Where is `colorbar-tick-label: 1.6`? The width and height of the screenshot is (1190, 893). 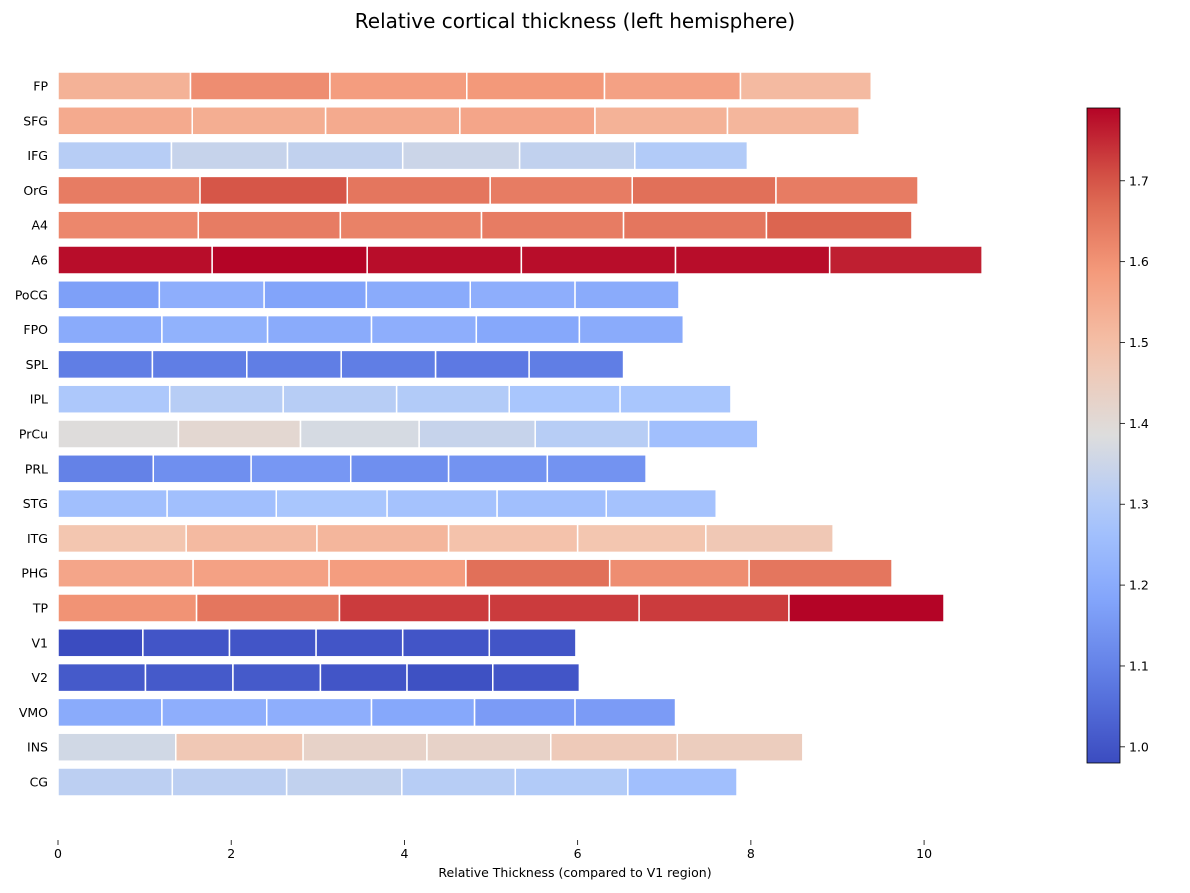
colorbar-tick-label: 1.6 is located at coordinates (1139, 261).